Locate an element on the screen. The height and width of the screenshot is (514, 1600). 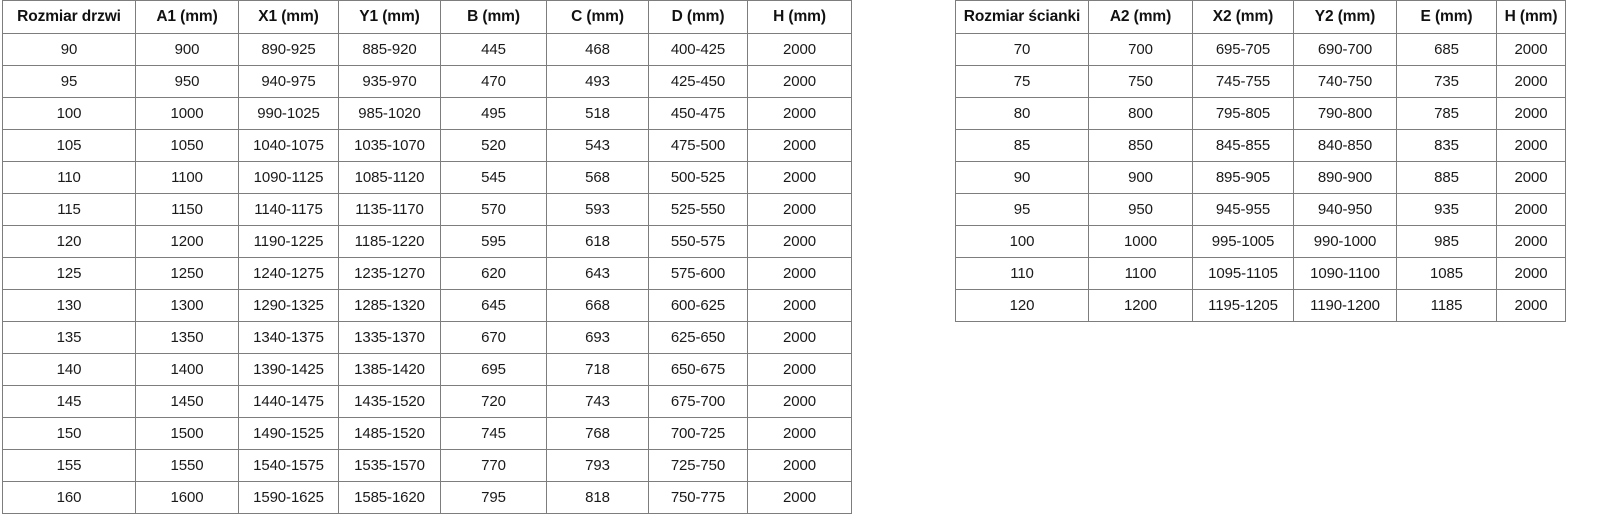
walls-value-cell: 695-705 is located at coordinates (1243, 49).